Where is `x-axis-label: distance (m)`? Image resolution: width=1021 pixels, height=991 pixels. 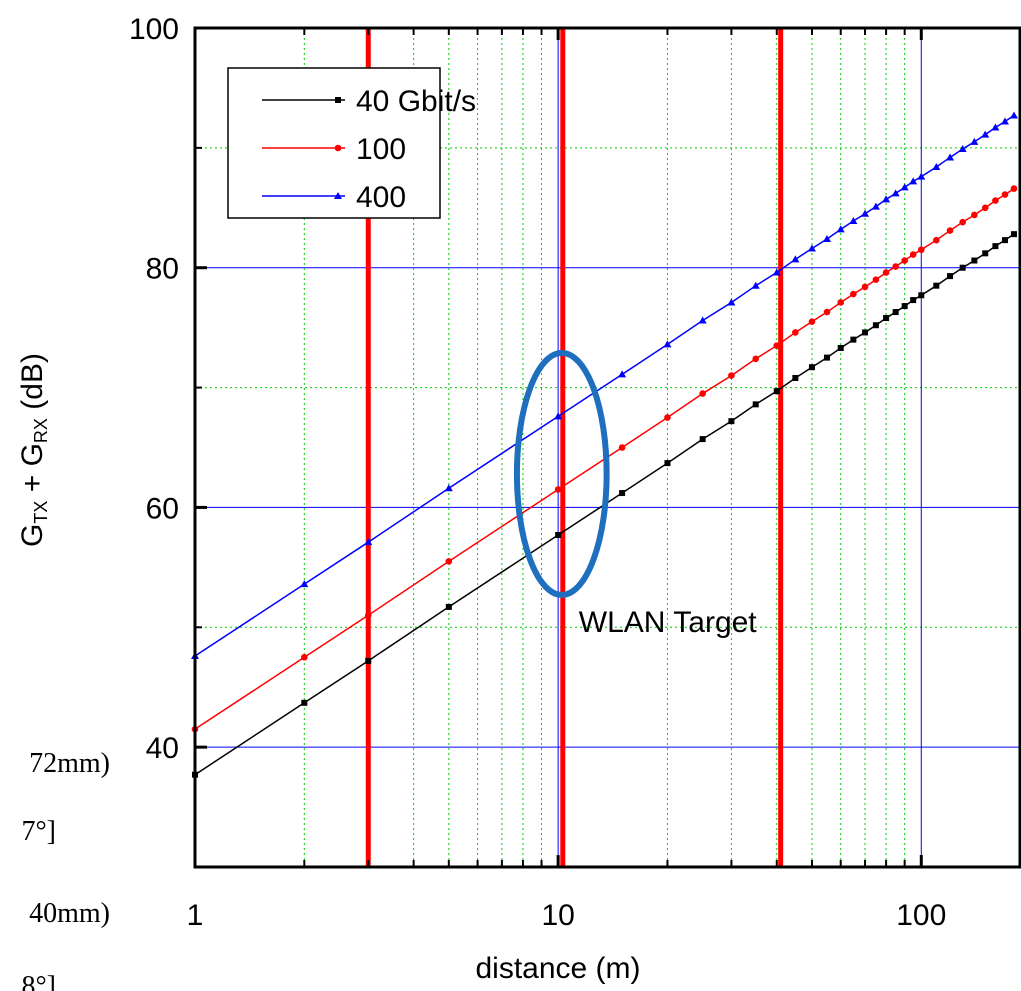
x-axis-label: distance (m) is located at coordinates (557, 968).